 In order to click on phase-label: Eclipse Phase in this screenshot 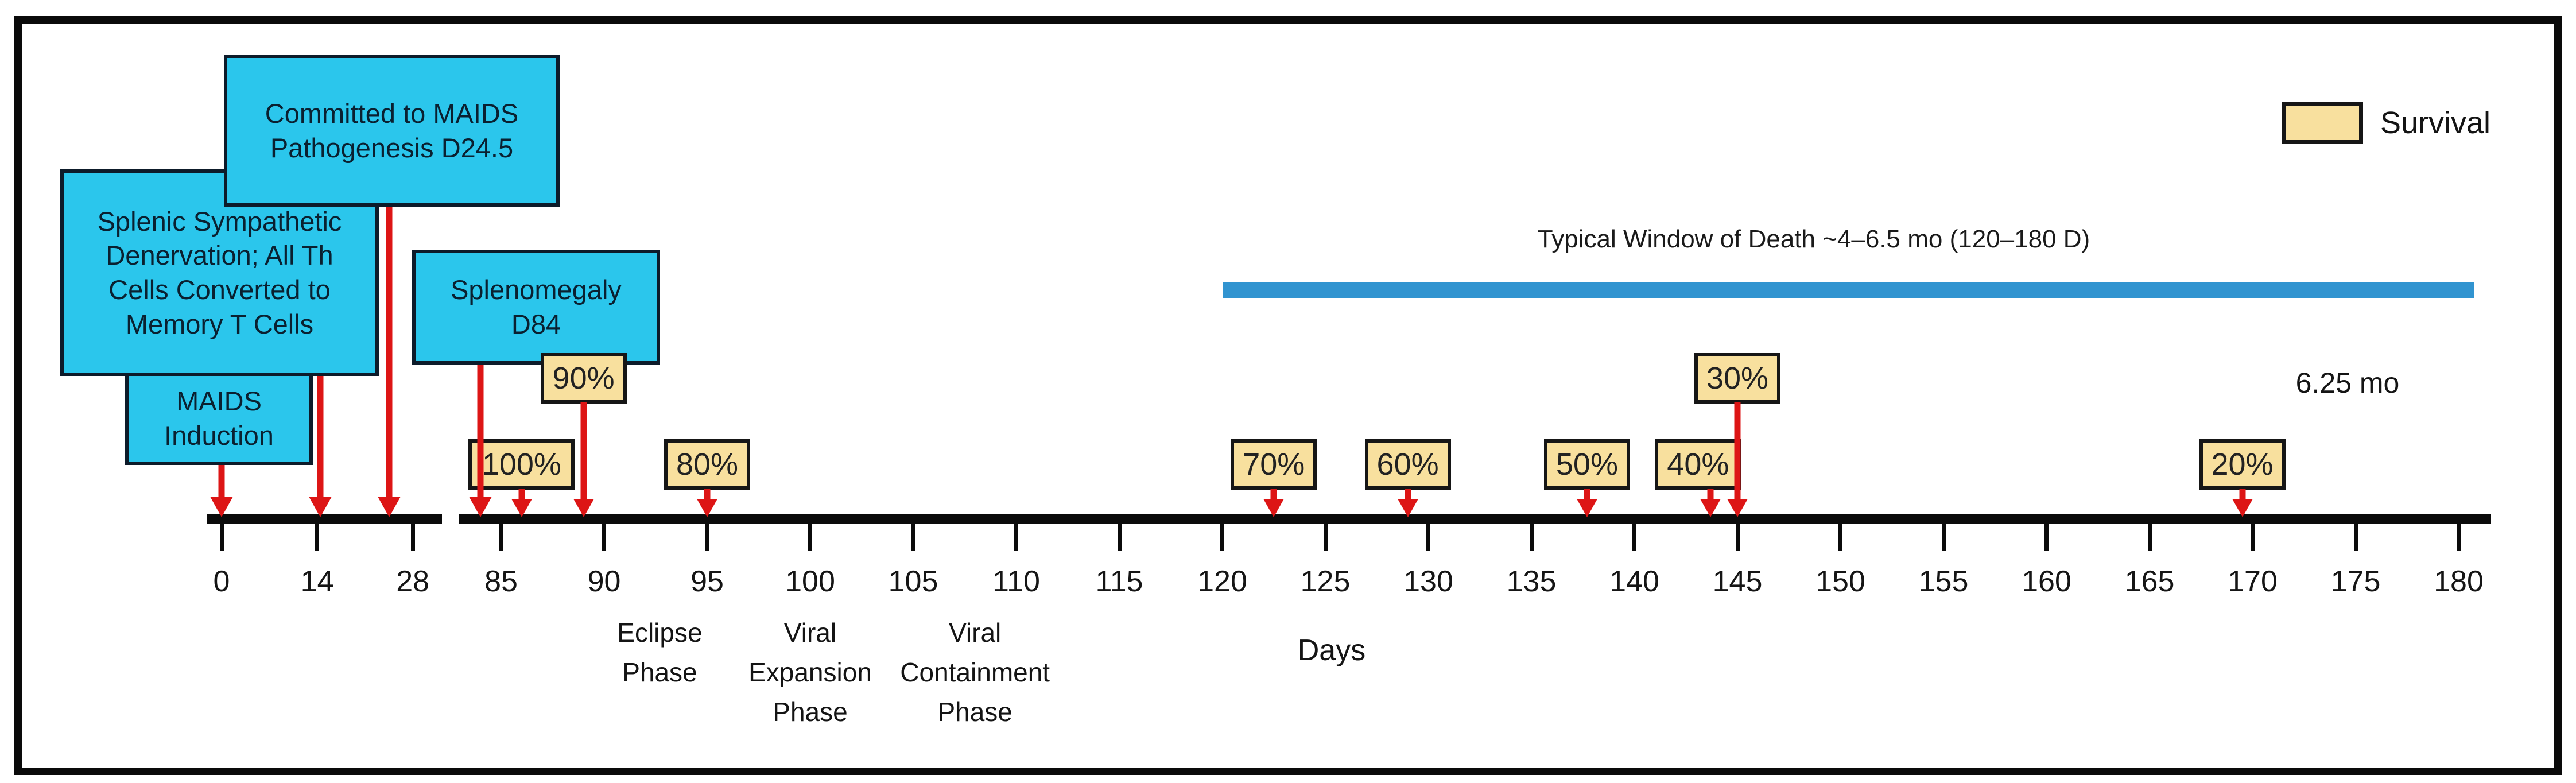, I will do `click(660, 652)`.